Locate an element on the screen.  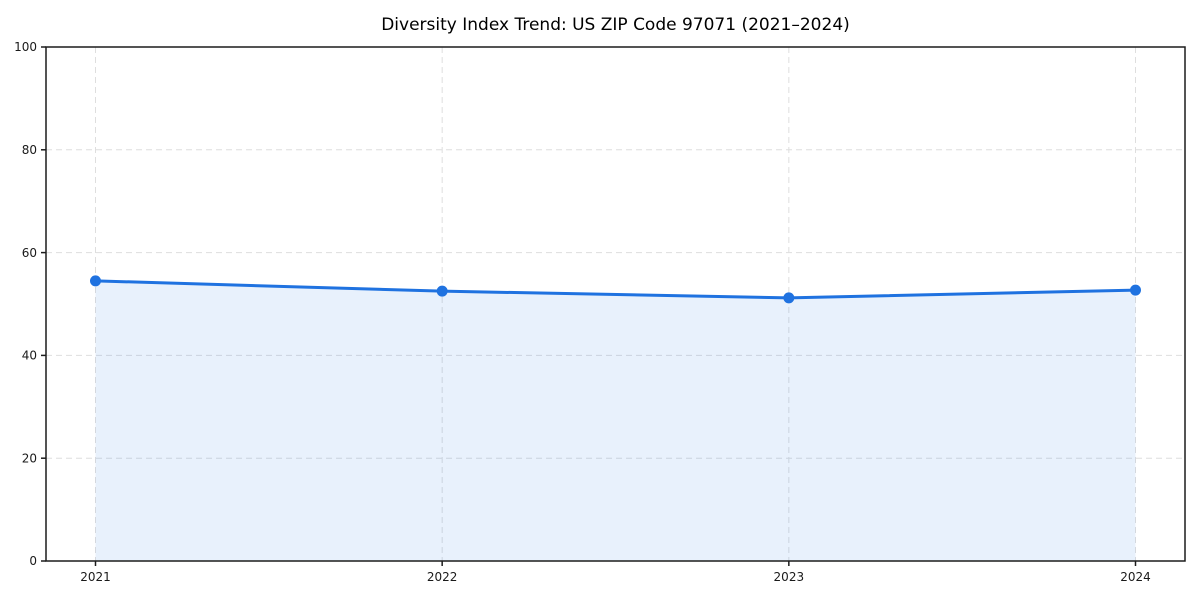
y-axis-tick-label: 20 is located at coordinates (29, 458).